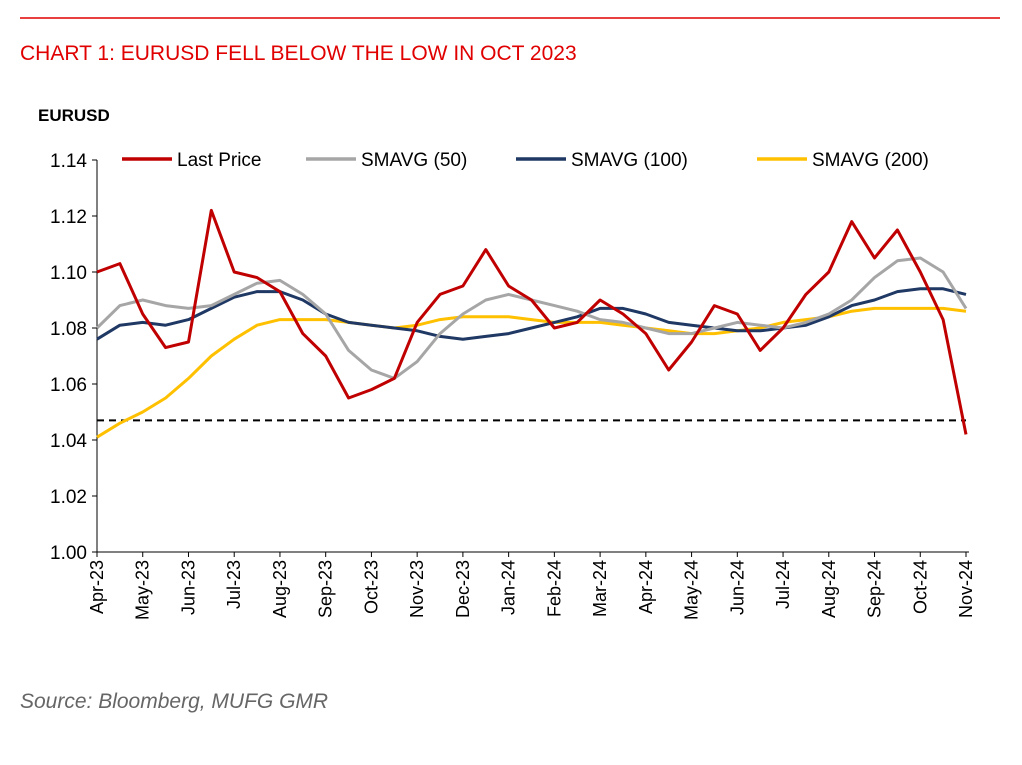 The height and width of the screenshot is (765, 1022). What do you see at coordinates (875, 589) in the screenshot?
I see `x-tick-label: Sep-24` at bounding box center [875, 589].